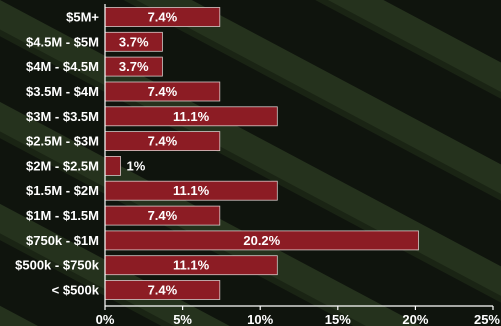  Describe the element at coordinates (57, 265) in the screenshot. I see `category-label: $500k - $750k` at that location.